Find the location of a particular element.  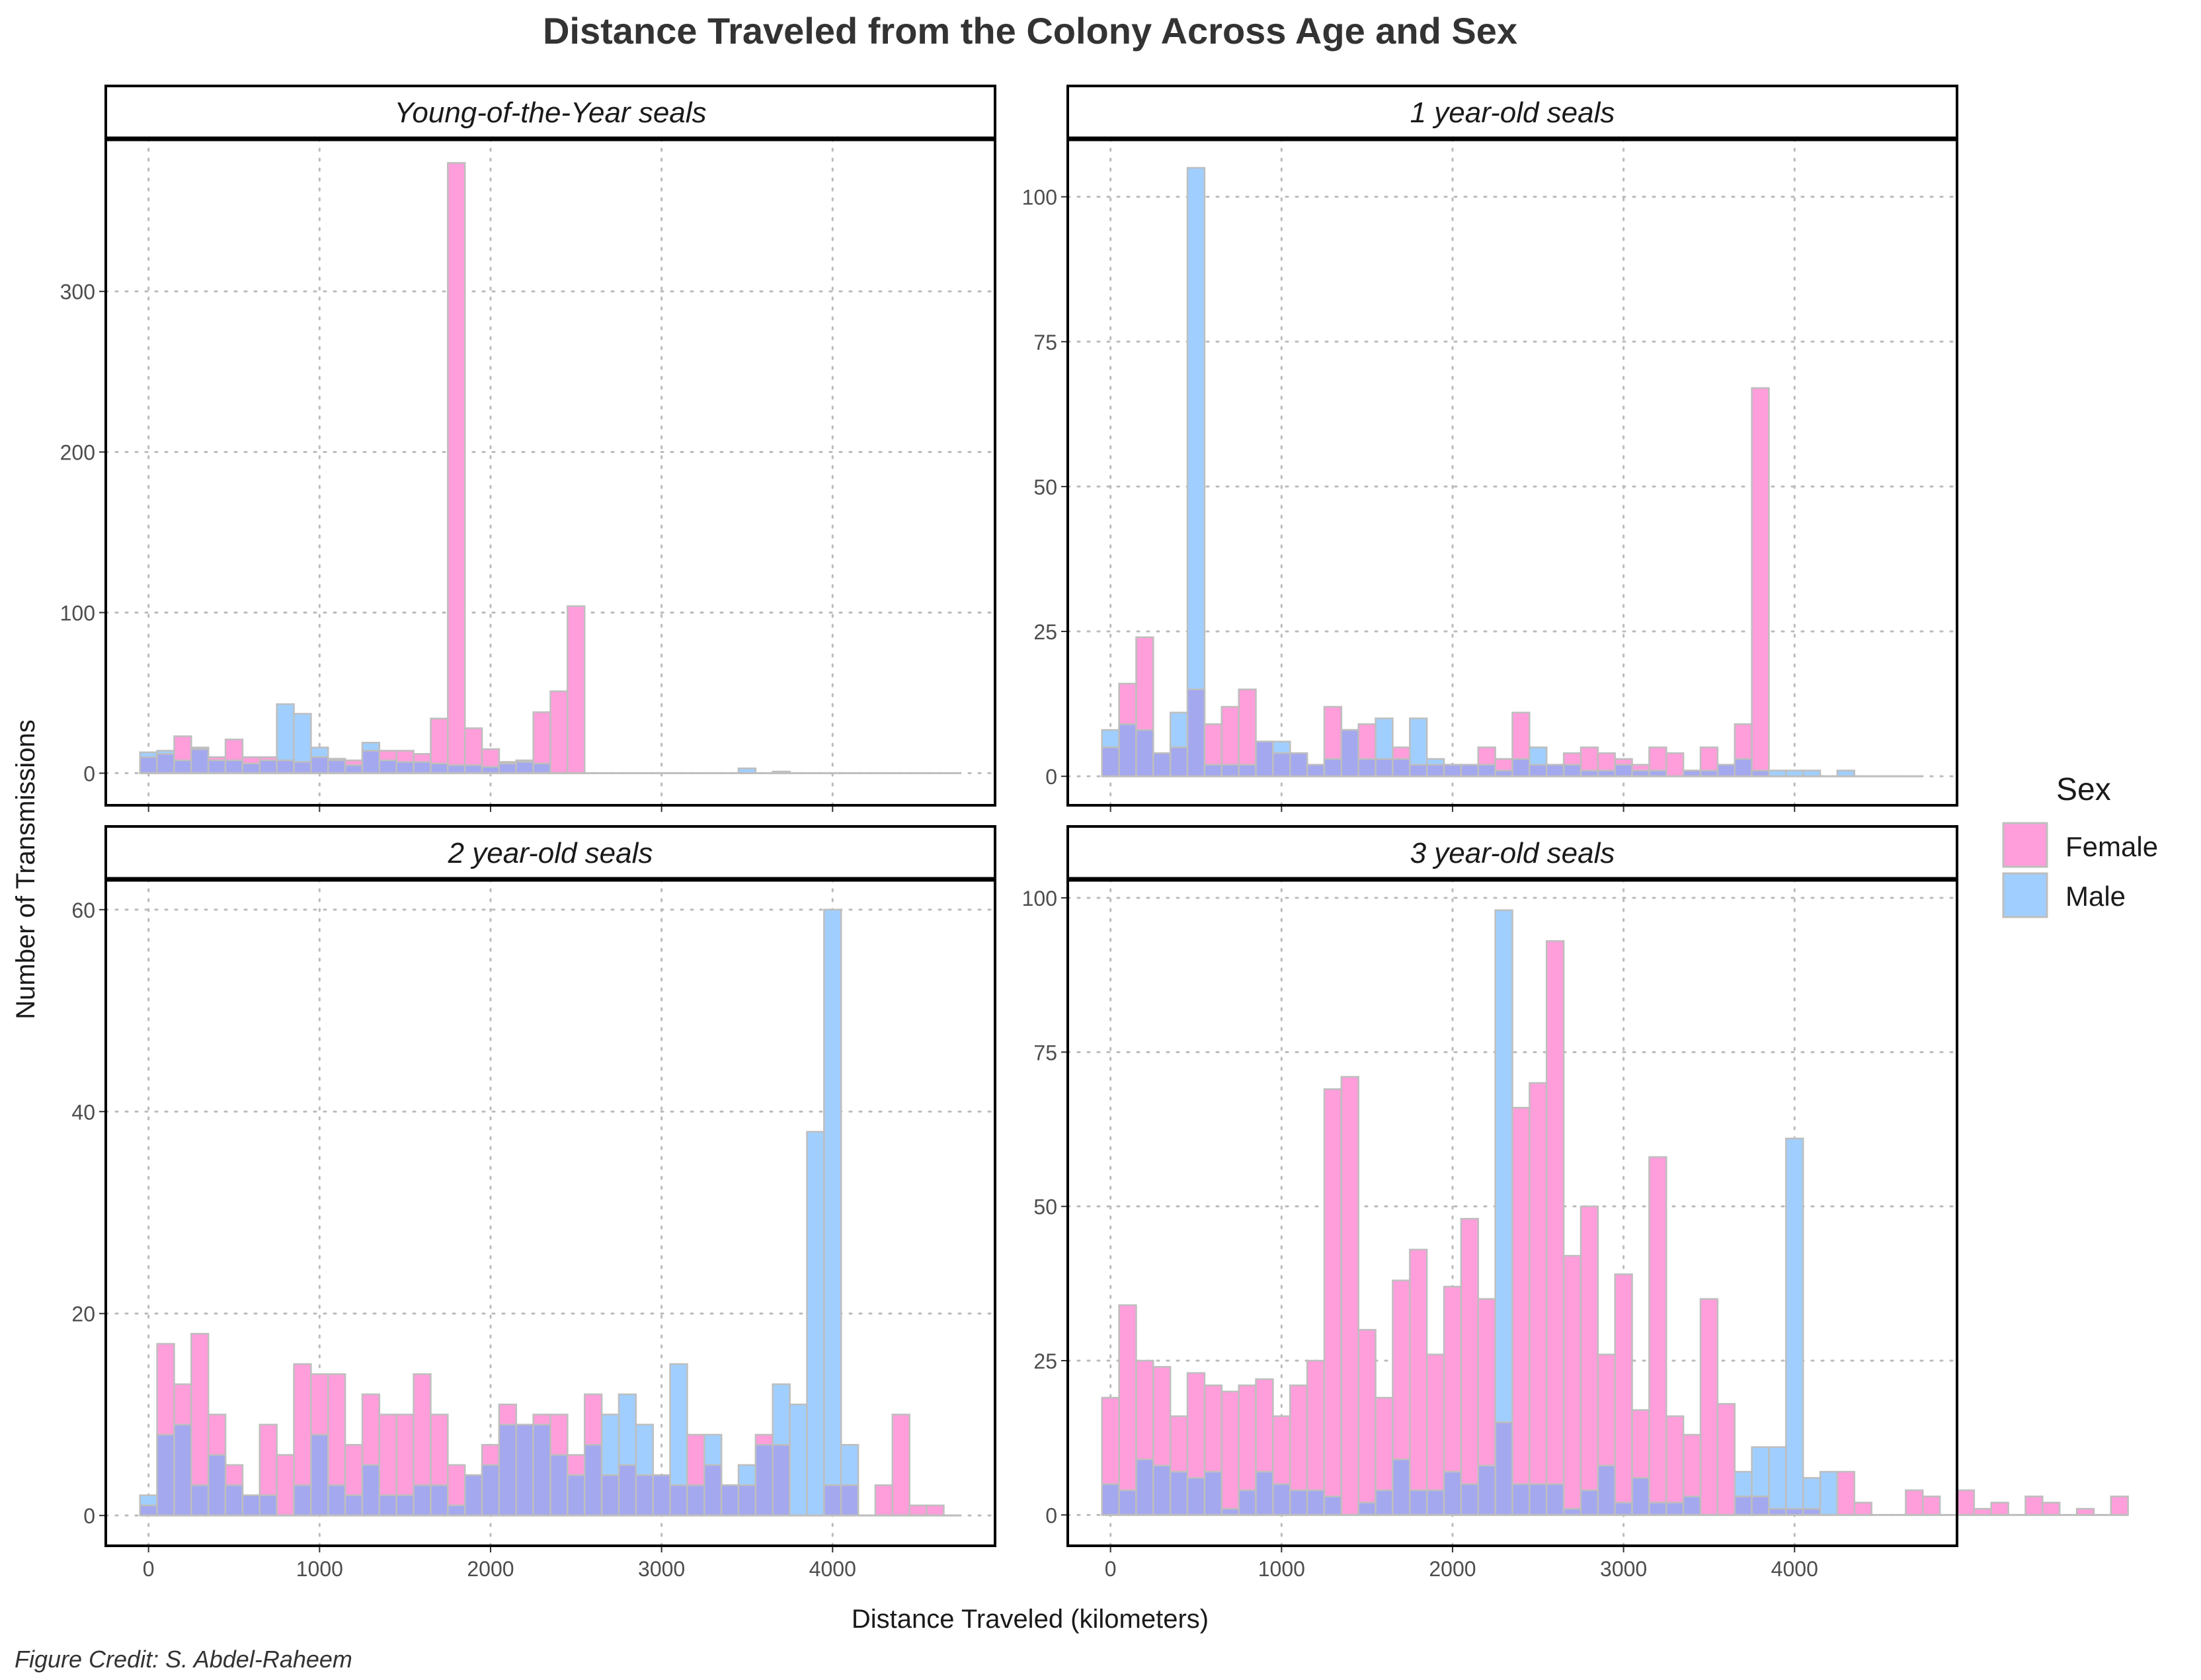

facet-strip-label: Young-of-the-Year seals is located at coordinates (550, 113).